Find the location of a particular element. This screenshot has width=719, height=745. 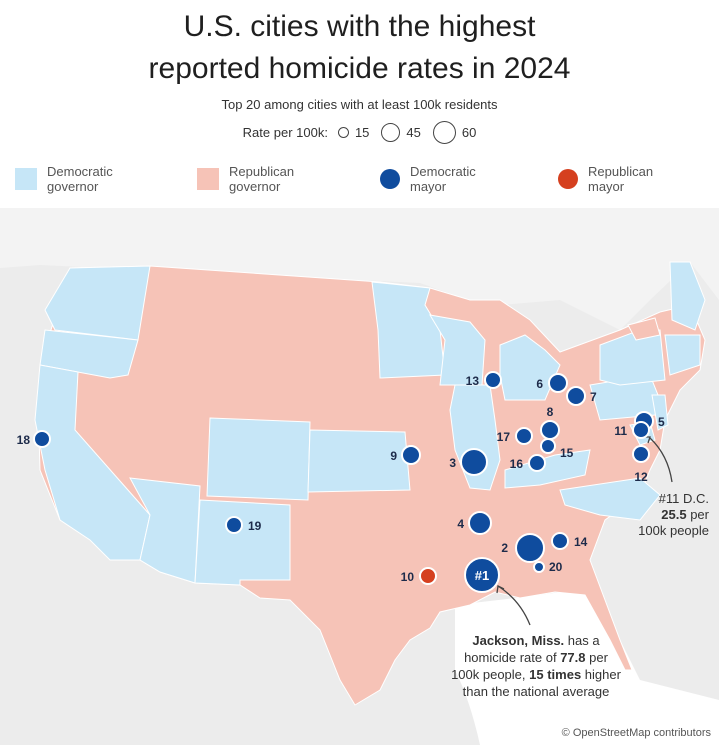

city-rank-label: 7 is located at coordinates (593, 397).